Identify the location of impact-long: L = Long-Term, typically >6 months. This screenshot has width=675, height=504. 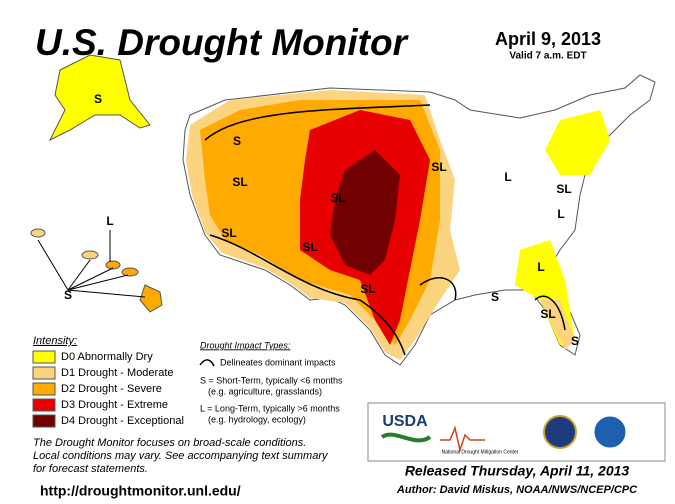
(270, 408).